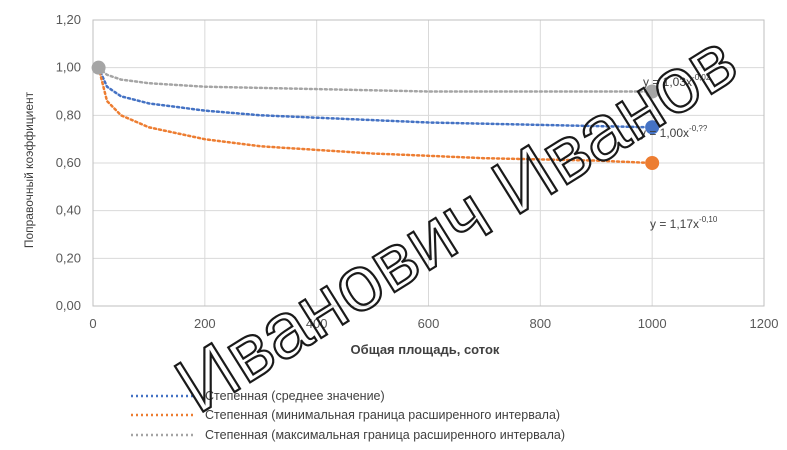 This screenshot has width=787, height=450. I want to click on x-tick-label: 1200, so click(764, 323).